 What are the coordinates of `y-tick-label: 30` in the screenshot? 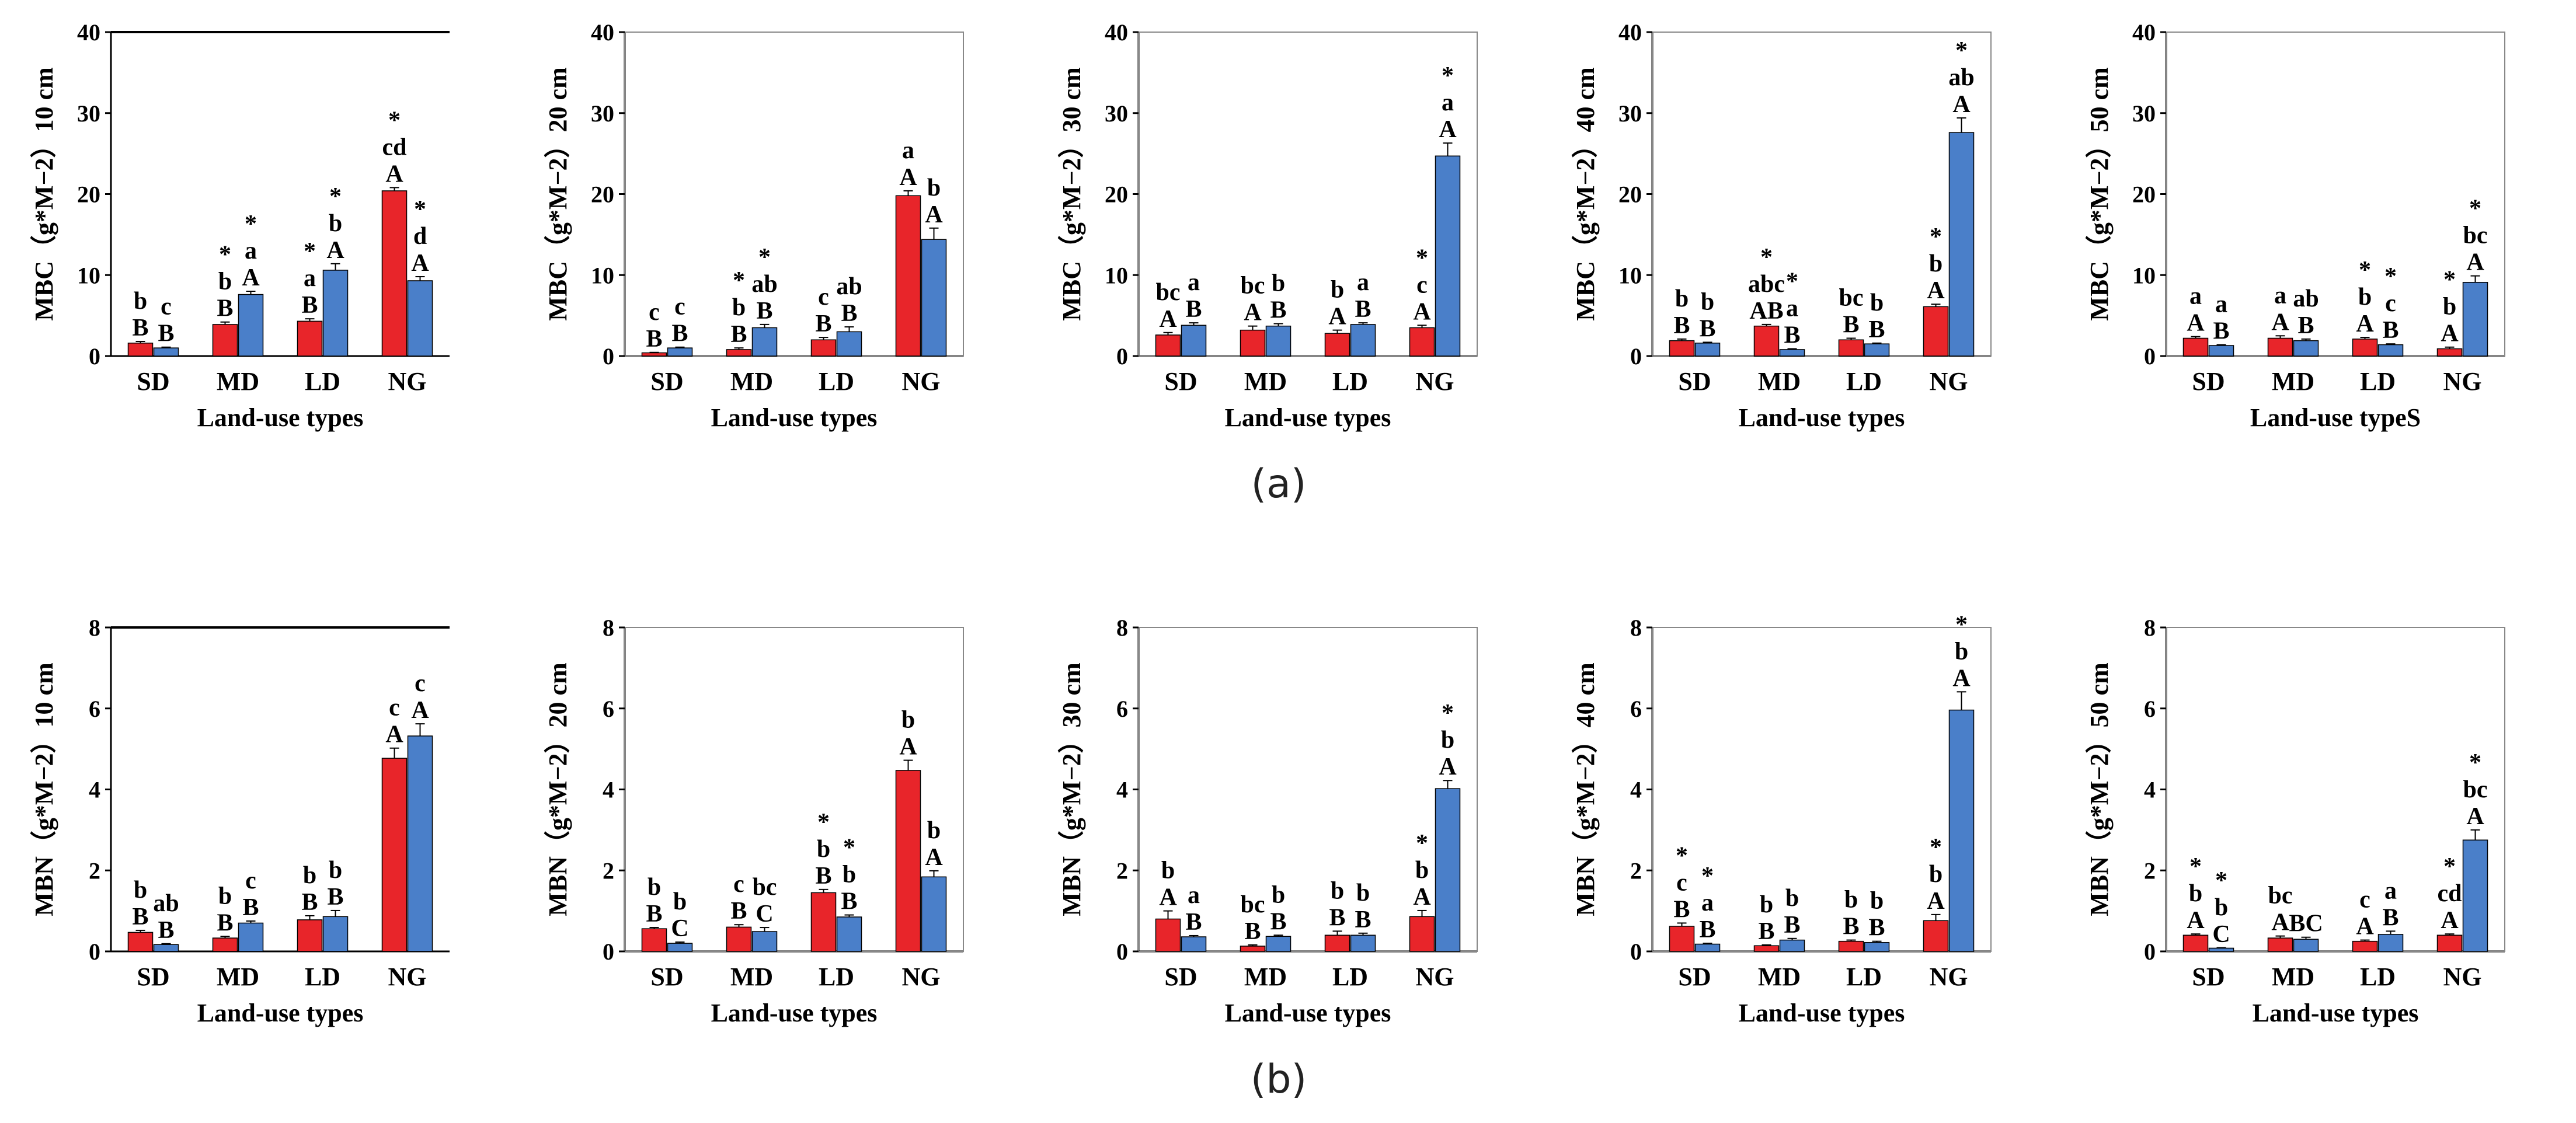 It's located at (1630, 113).